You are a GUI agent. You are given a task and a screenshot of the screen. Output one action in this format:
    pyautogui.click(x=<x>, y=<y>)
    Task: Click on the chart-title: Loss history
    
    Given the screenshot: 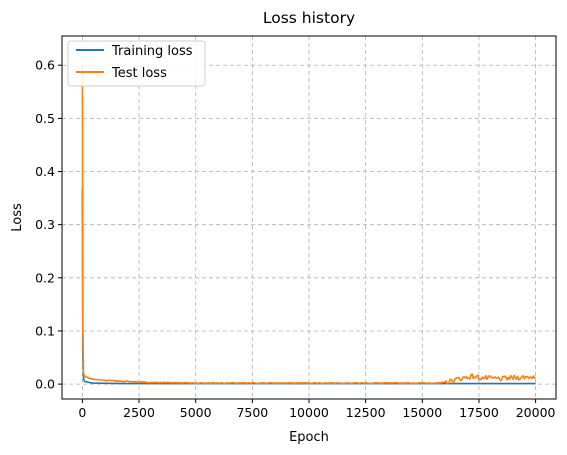 What is the action you would take?
    pyautogui.click(x=309, y=18)
    